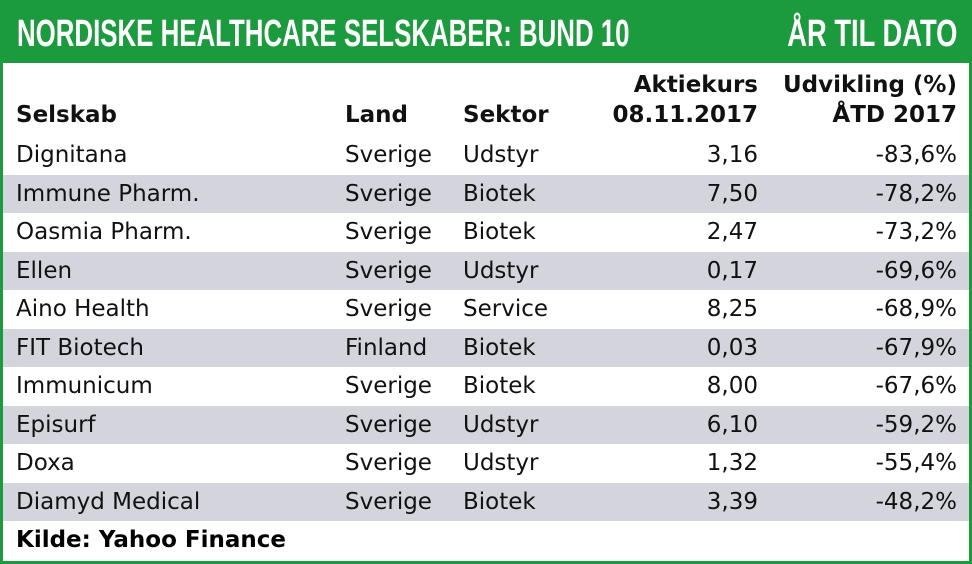  I want to click on table-cell: Service, so click(506, 309).